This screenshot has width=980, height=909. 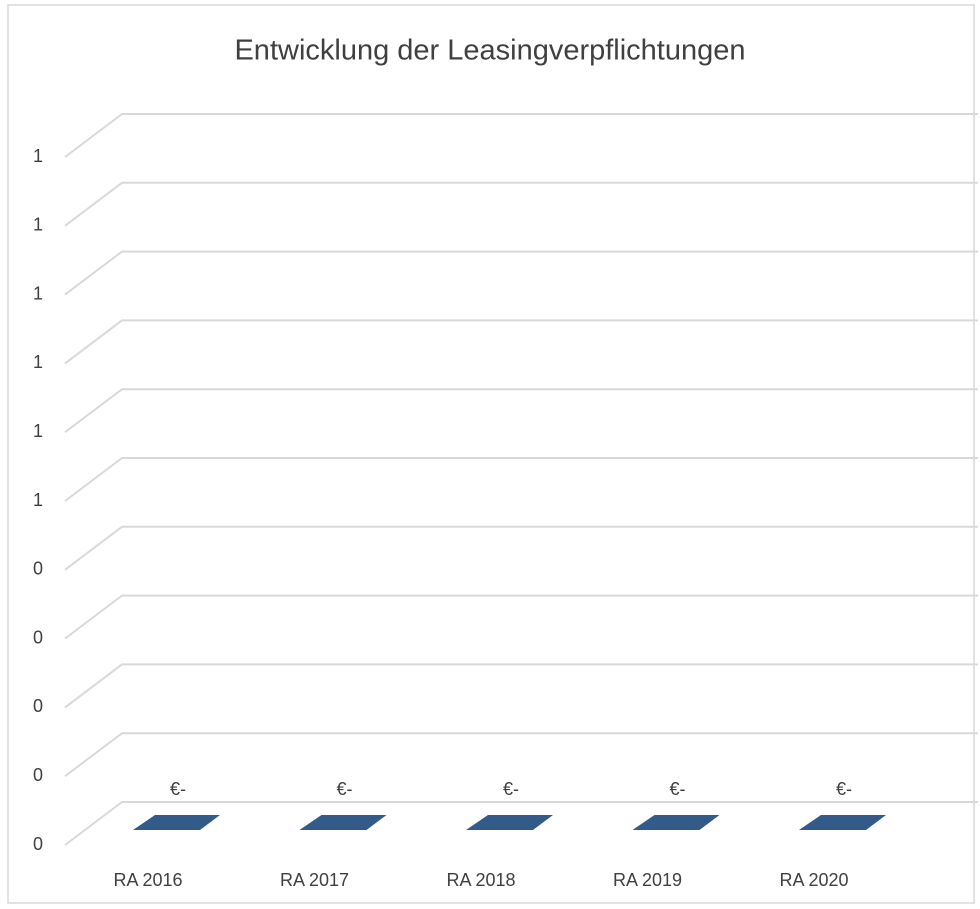 What do you see at coordinates (314, 880) in the screenshot?
I see `x-tick-label: RA 2017` at bounding box center [314, 880].